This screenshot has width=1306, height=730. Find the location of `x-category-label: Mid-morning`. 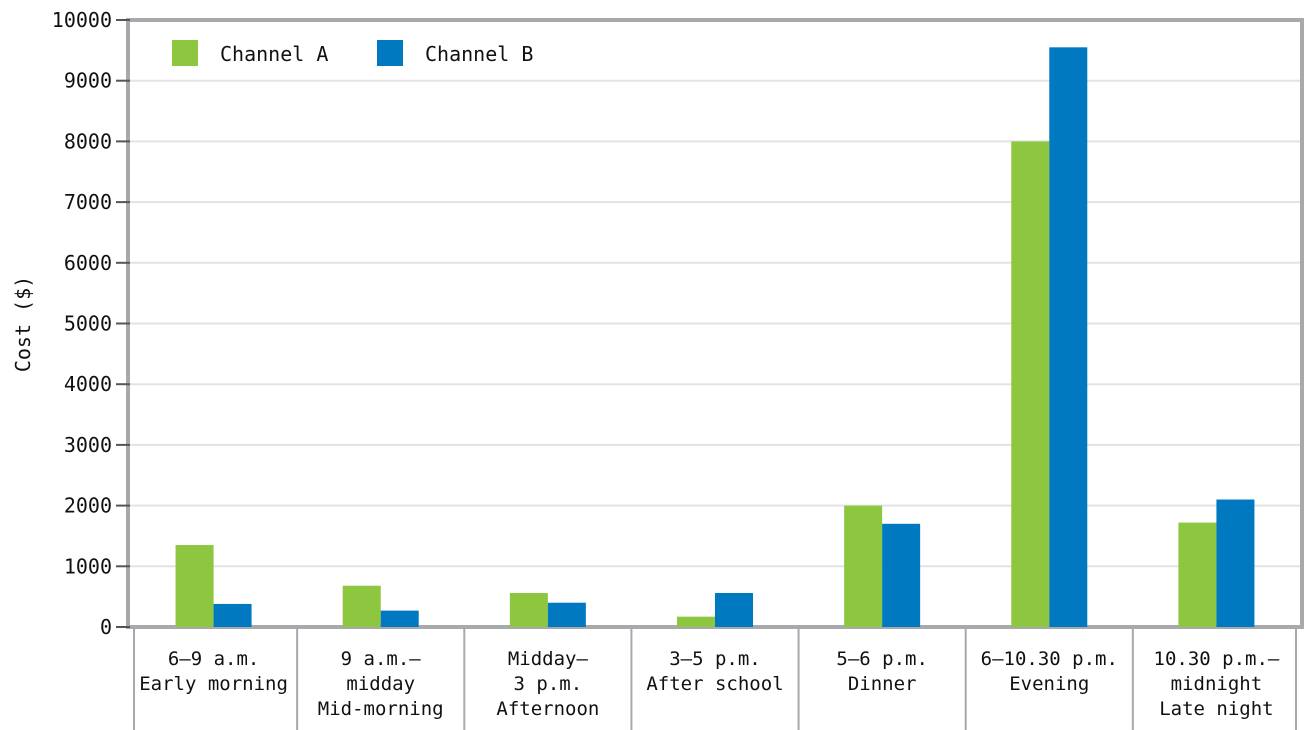

x-category-label: Mid-morning is located at coordinates (381, 709).